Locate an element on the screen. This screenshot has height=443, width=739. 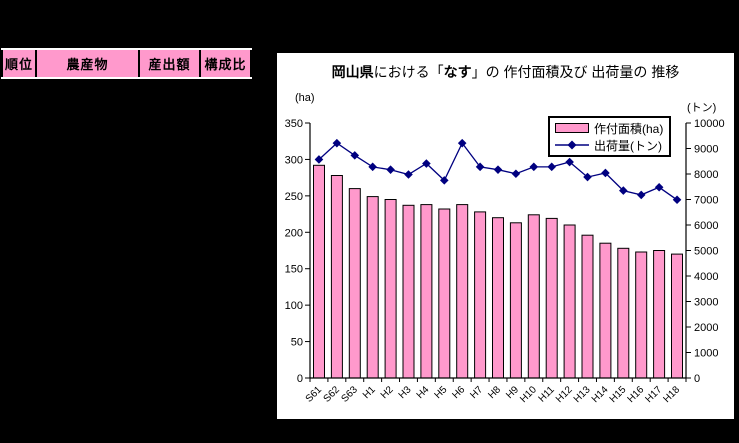
data-point-H18 is located at coordinates (677, 200).